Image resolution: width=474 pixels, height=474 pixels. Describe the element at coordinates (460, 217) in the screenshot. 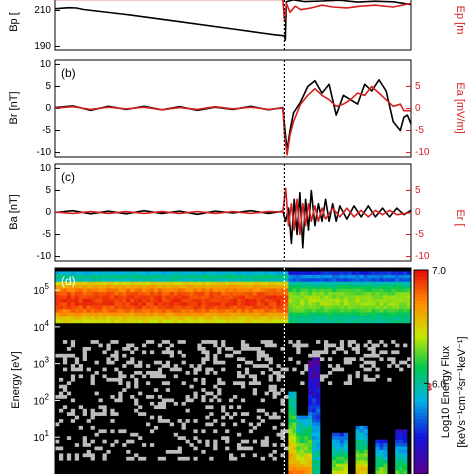

I see `panel-c-right-ylabel: Er [` at that location.